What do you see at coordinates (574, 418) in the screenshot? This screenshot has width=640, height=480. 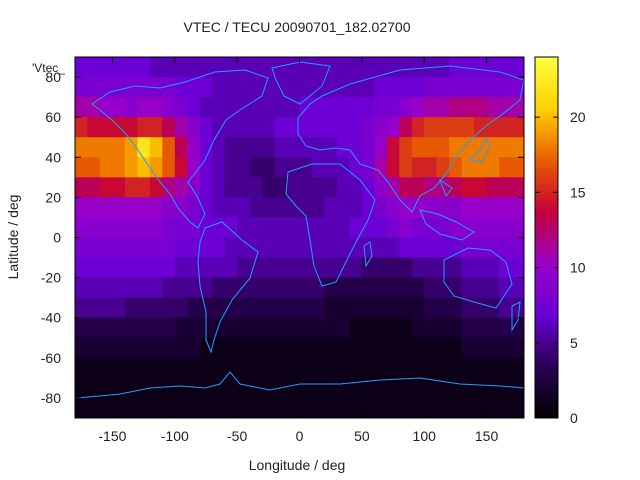 I see `colorbar-tick-label: 0` at bounding box center [574, 418].